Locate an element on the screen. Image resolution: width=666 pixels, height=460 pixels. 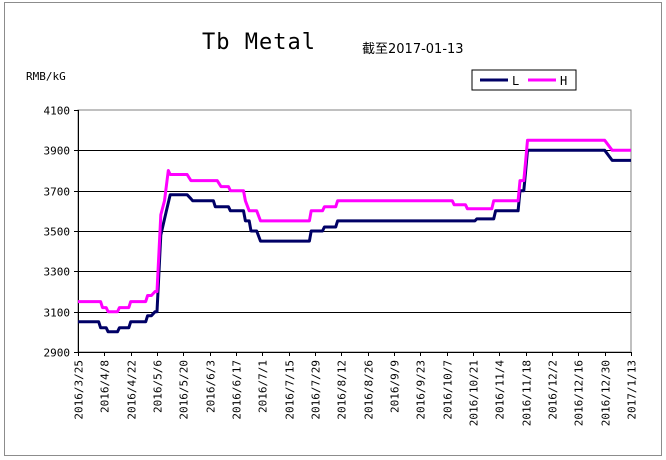
x-tick-label: 2016/4/22 is located at coordinates (132, 390).